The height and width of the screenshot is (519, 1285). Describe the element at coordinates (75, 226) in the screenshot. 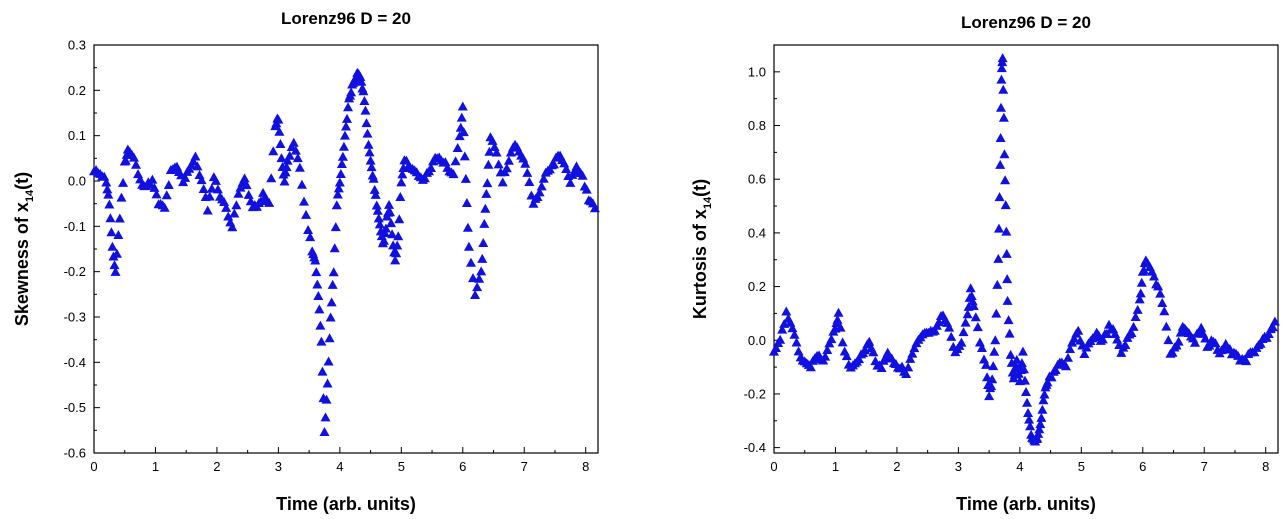

I see `y-tick-label: -0.1` at that location.